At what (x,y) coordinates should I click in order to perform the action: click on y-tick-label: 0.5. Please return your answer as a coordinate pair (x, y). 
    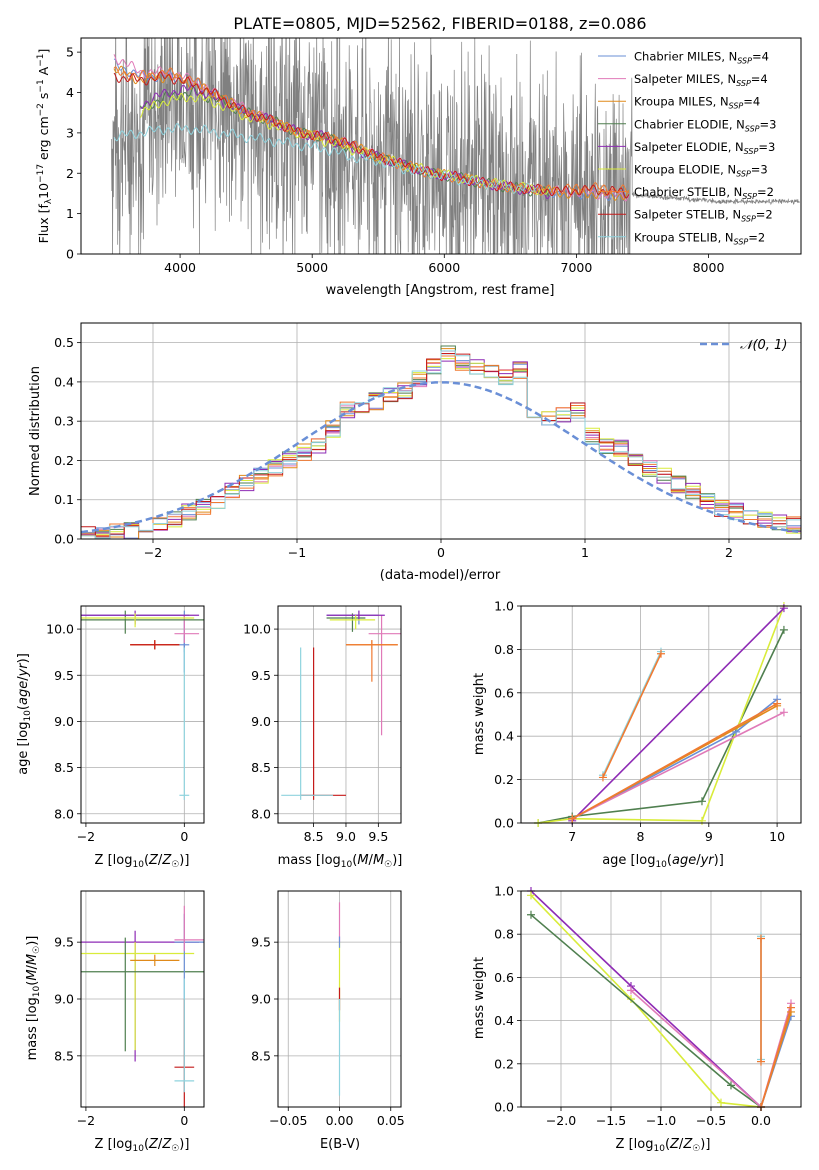
    Looking at the image, I should click on (64, 342).